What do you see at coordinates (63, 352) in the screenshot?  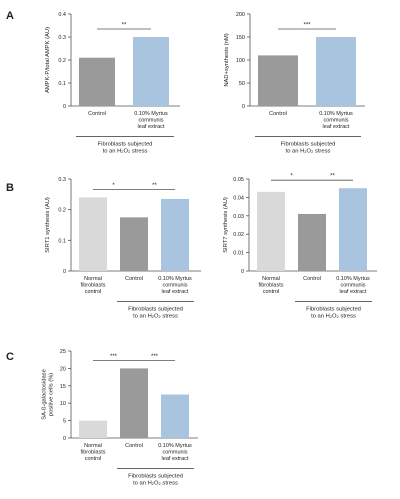 I see `y-tick-label: 25` at bounding box center [63, 352].